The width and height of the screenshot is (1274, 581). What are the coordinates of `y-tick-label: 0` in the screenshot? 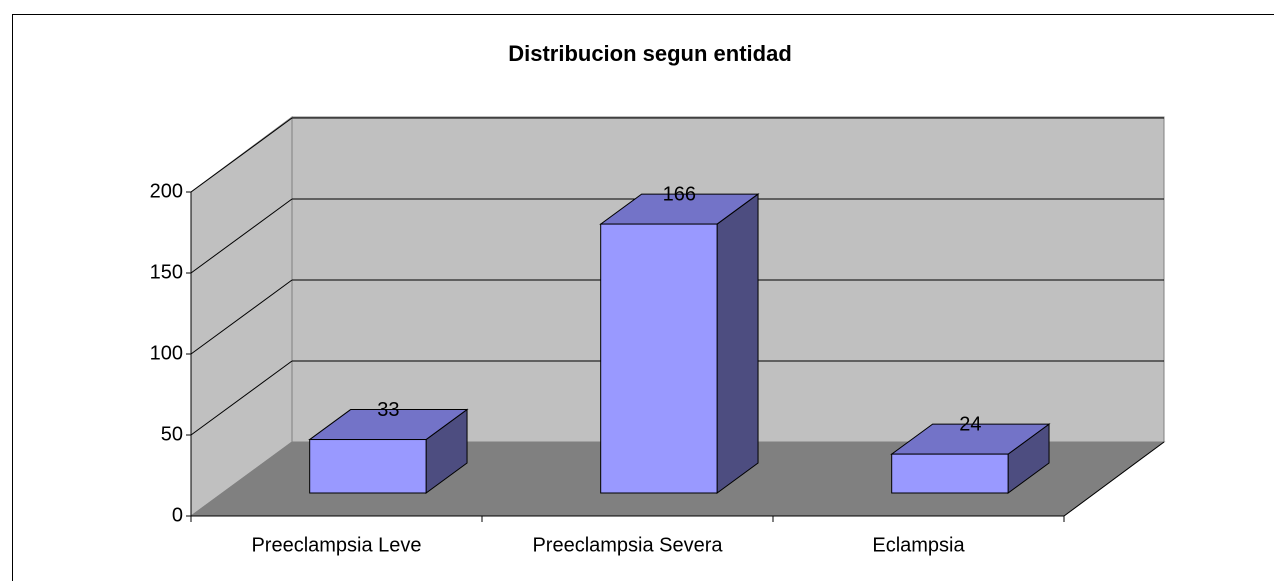 It's located at (177, 515).